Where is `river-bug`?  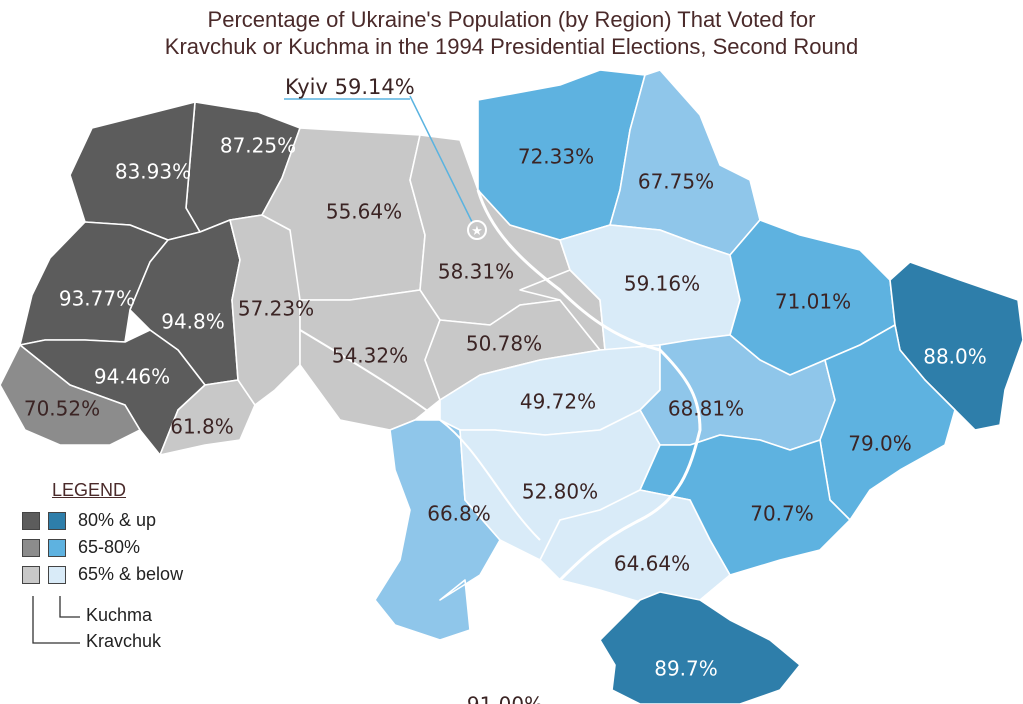 river-bug is located at coordinates (420, 435).